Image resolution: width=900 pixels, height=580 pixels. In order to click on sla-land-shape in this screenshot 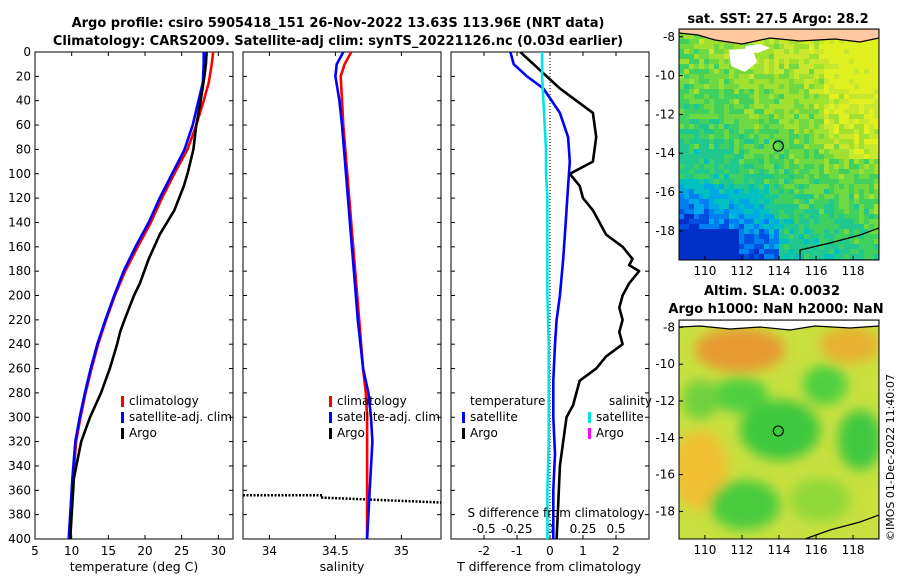, I will do `click(779, 325)`.